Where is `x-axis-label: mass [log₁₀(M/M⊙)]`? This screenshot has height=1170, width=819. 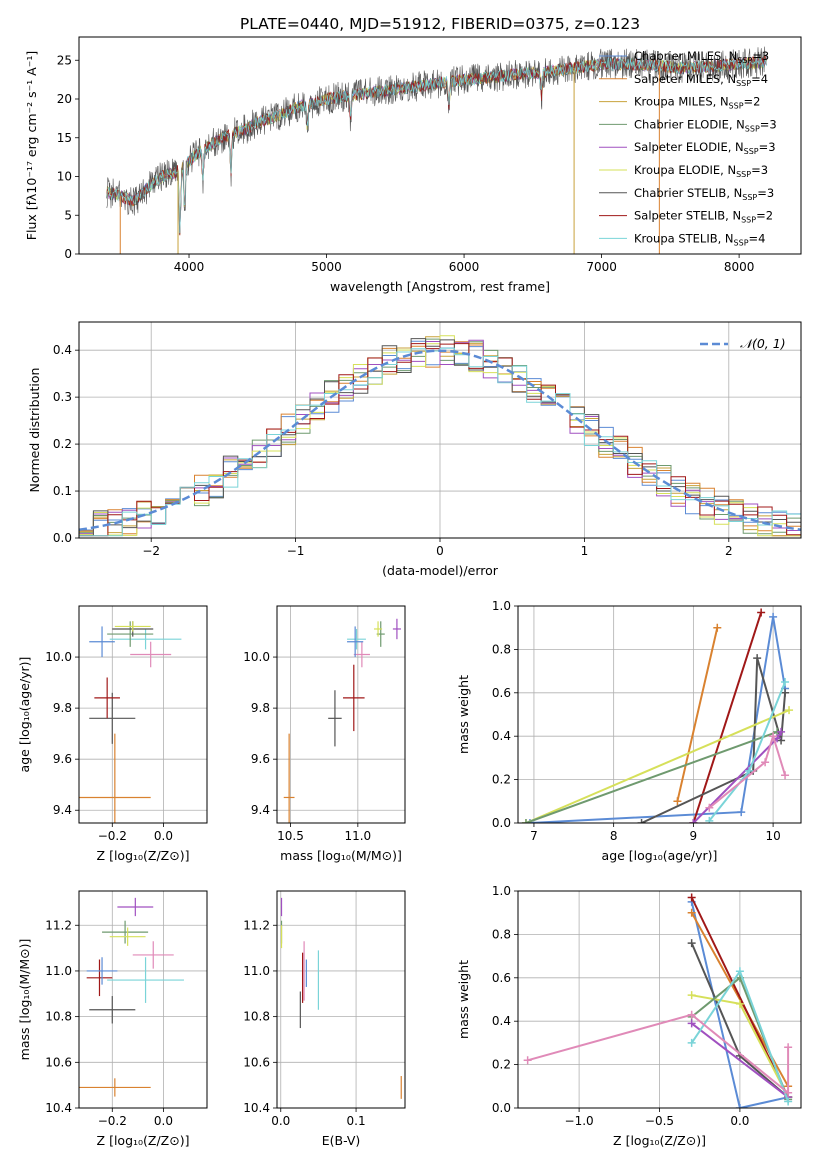
x-axis-label: mass [log₁₀(M/M⊙)] is located at coordinates (341, 855).